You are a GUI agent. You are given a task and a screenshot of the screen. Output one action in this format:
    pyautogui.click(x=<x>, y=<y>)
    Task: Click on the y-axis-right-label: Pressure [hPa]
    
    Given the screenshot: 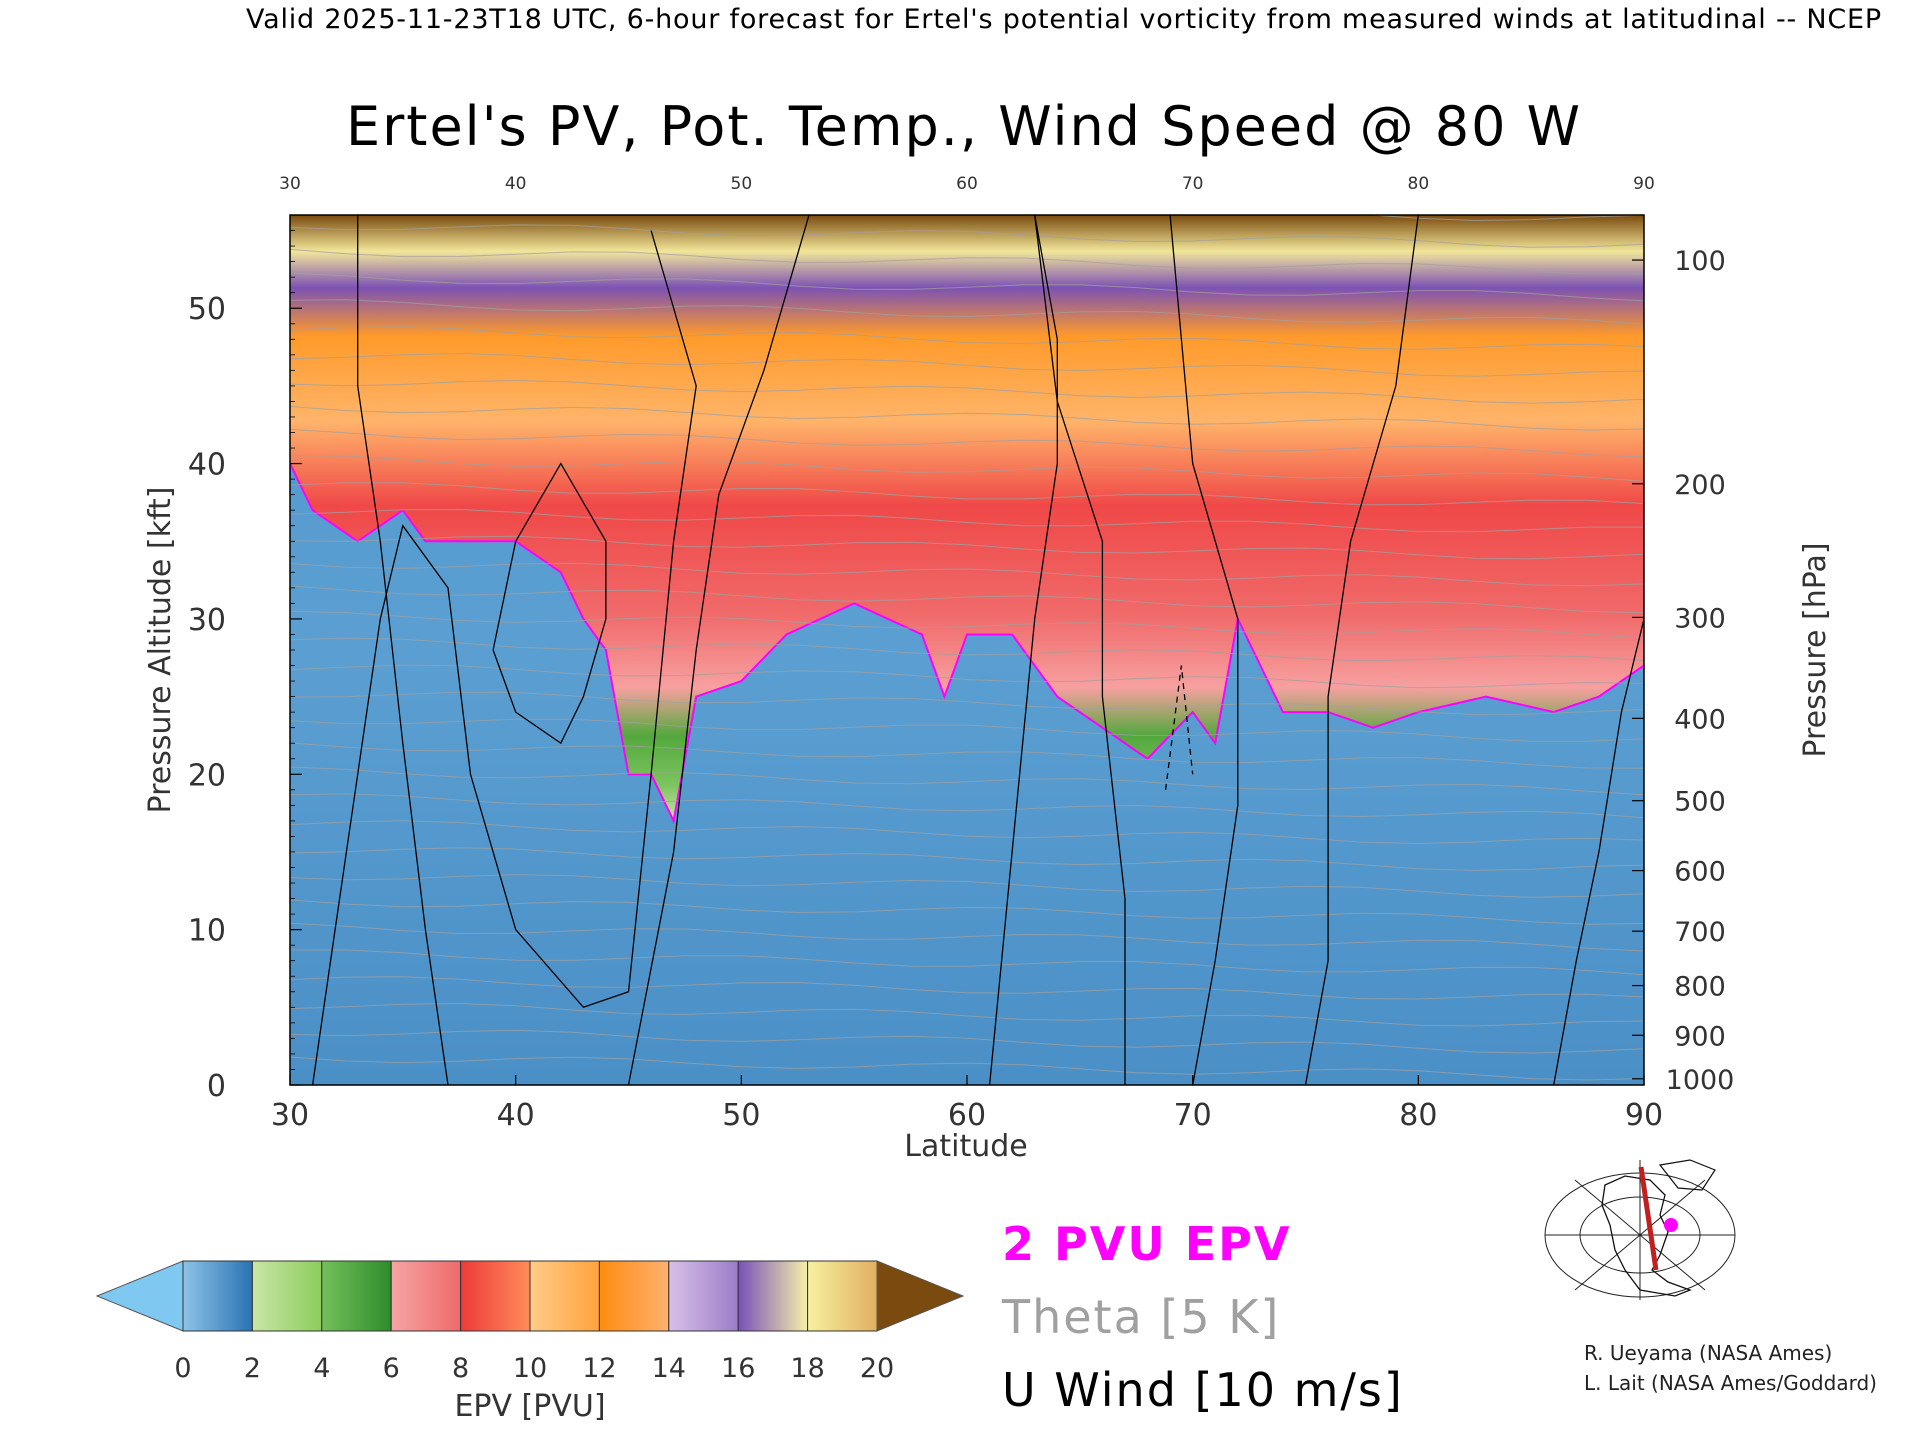 What is the action you would take?
    pyautogui.click(x=1815, y=649)
    